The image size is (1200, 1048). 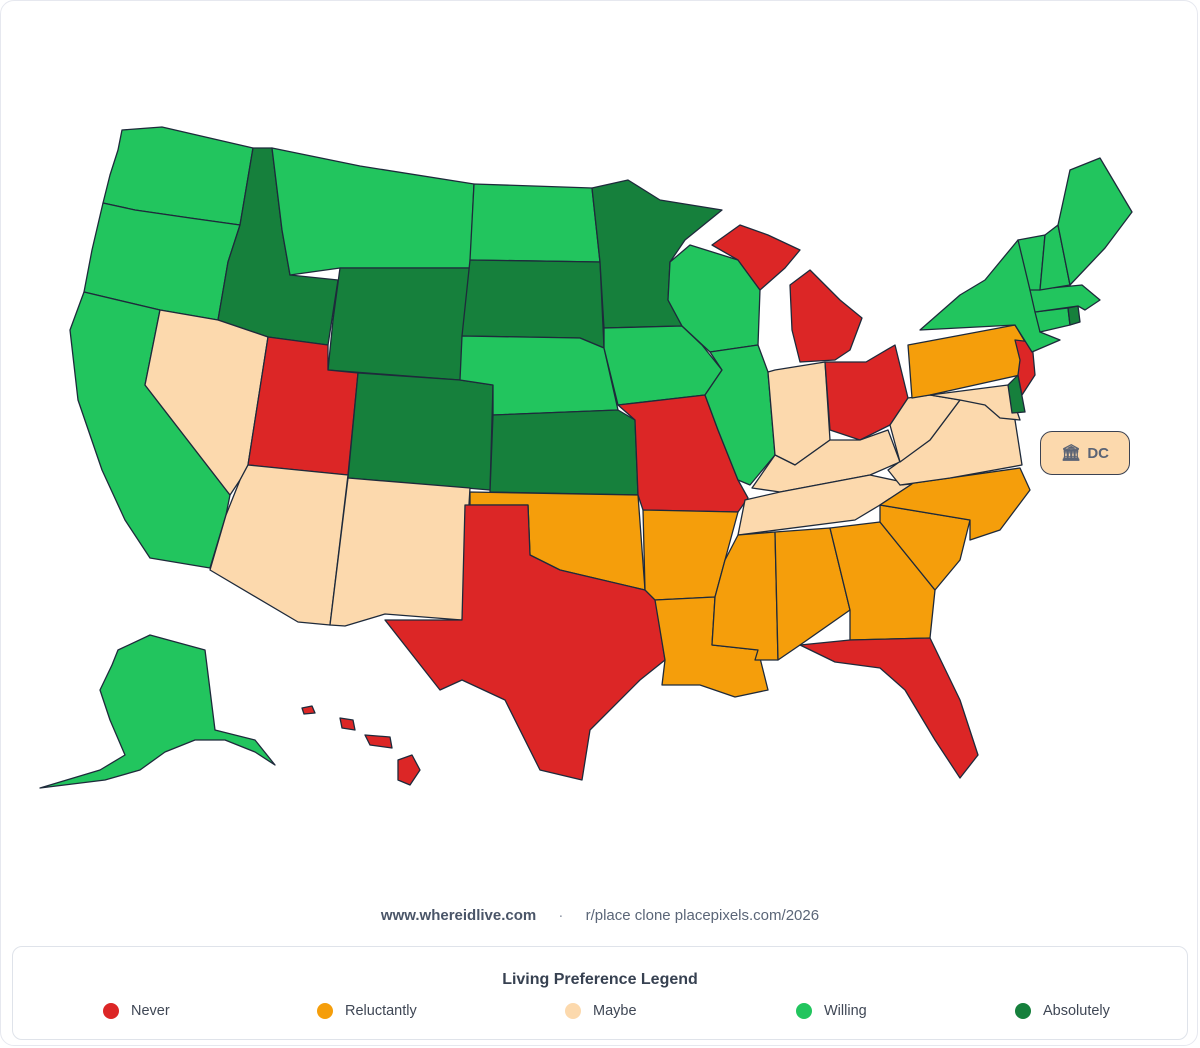 I want to click on state-co, so click(x=420, y=431).